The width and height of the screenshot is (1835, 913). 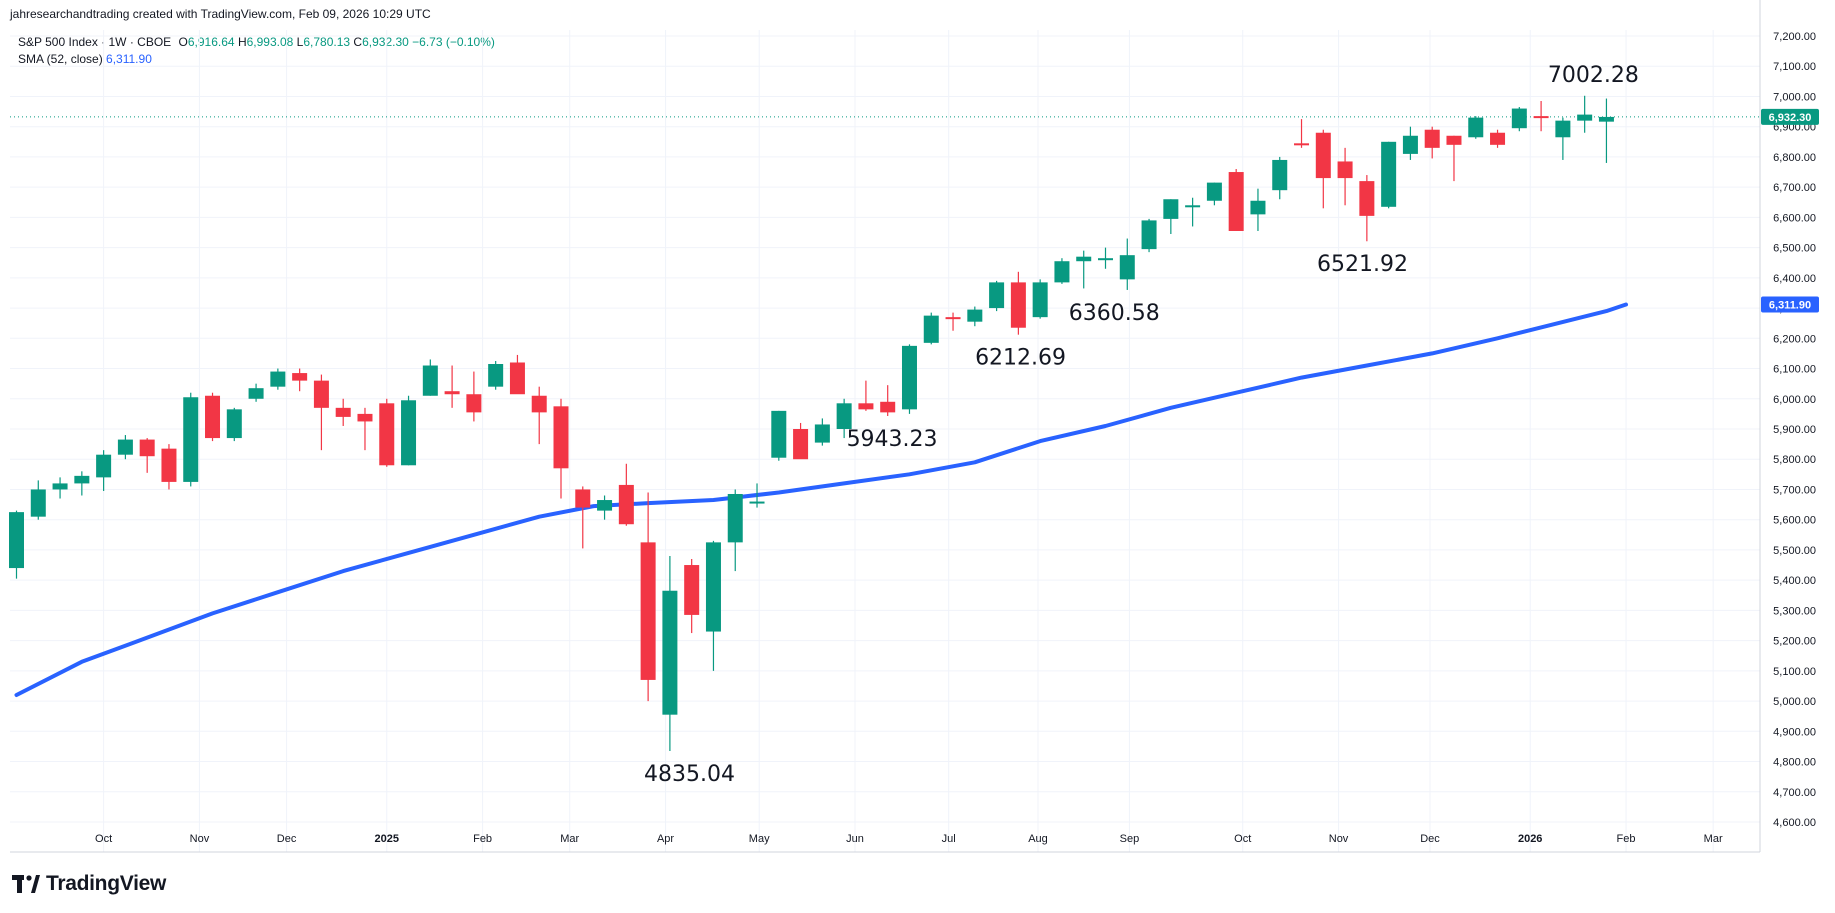 What do you see at coordinates (106, 883) in the screenshot?
I see `tradingview-logo-text: TradingView` at bounding box center [106, 883].